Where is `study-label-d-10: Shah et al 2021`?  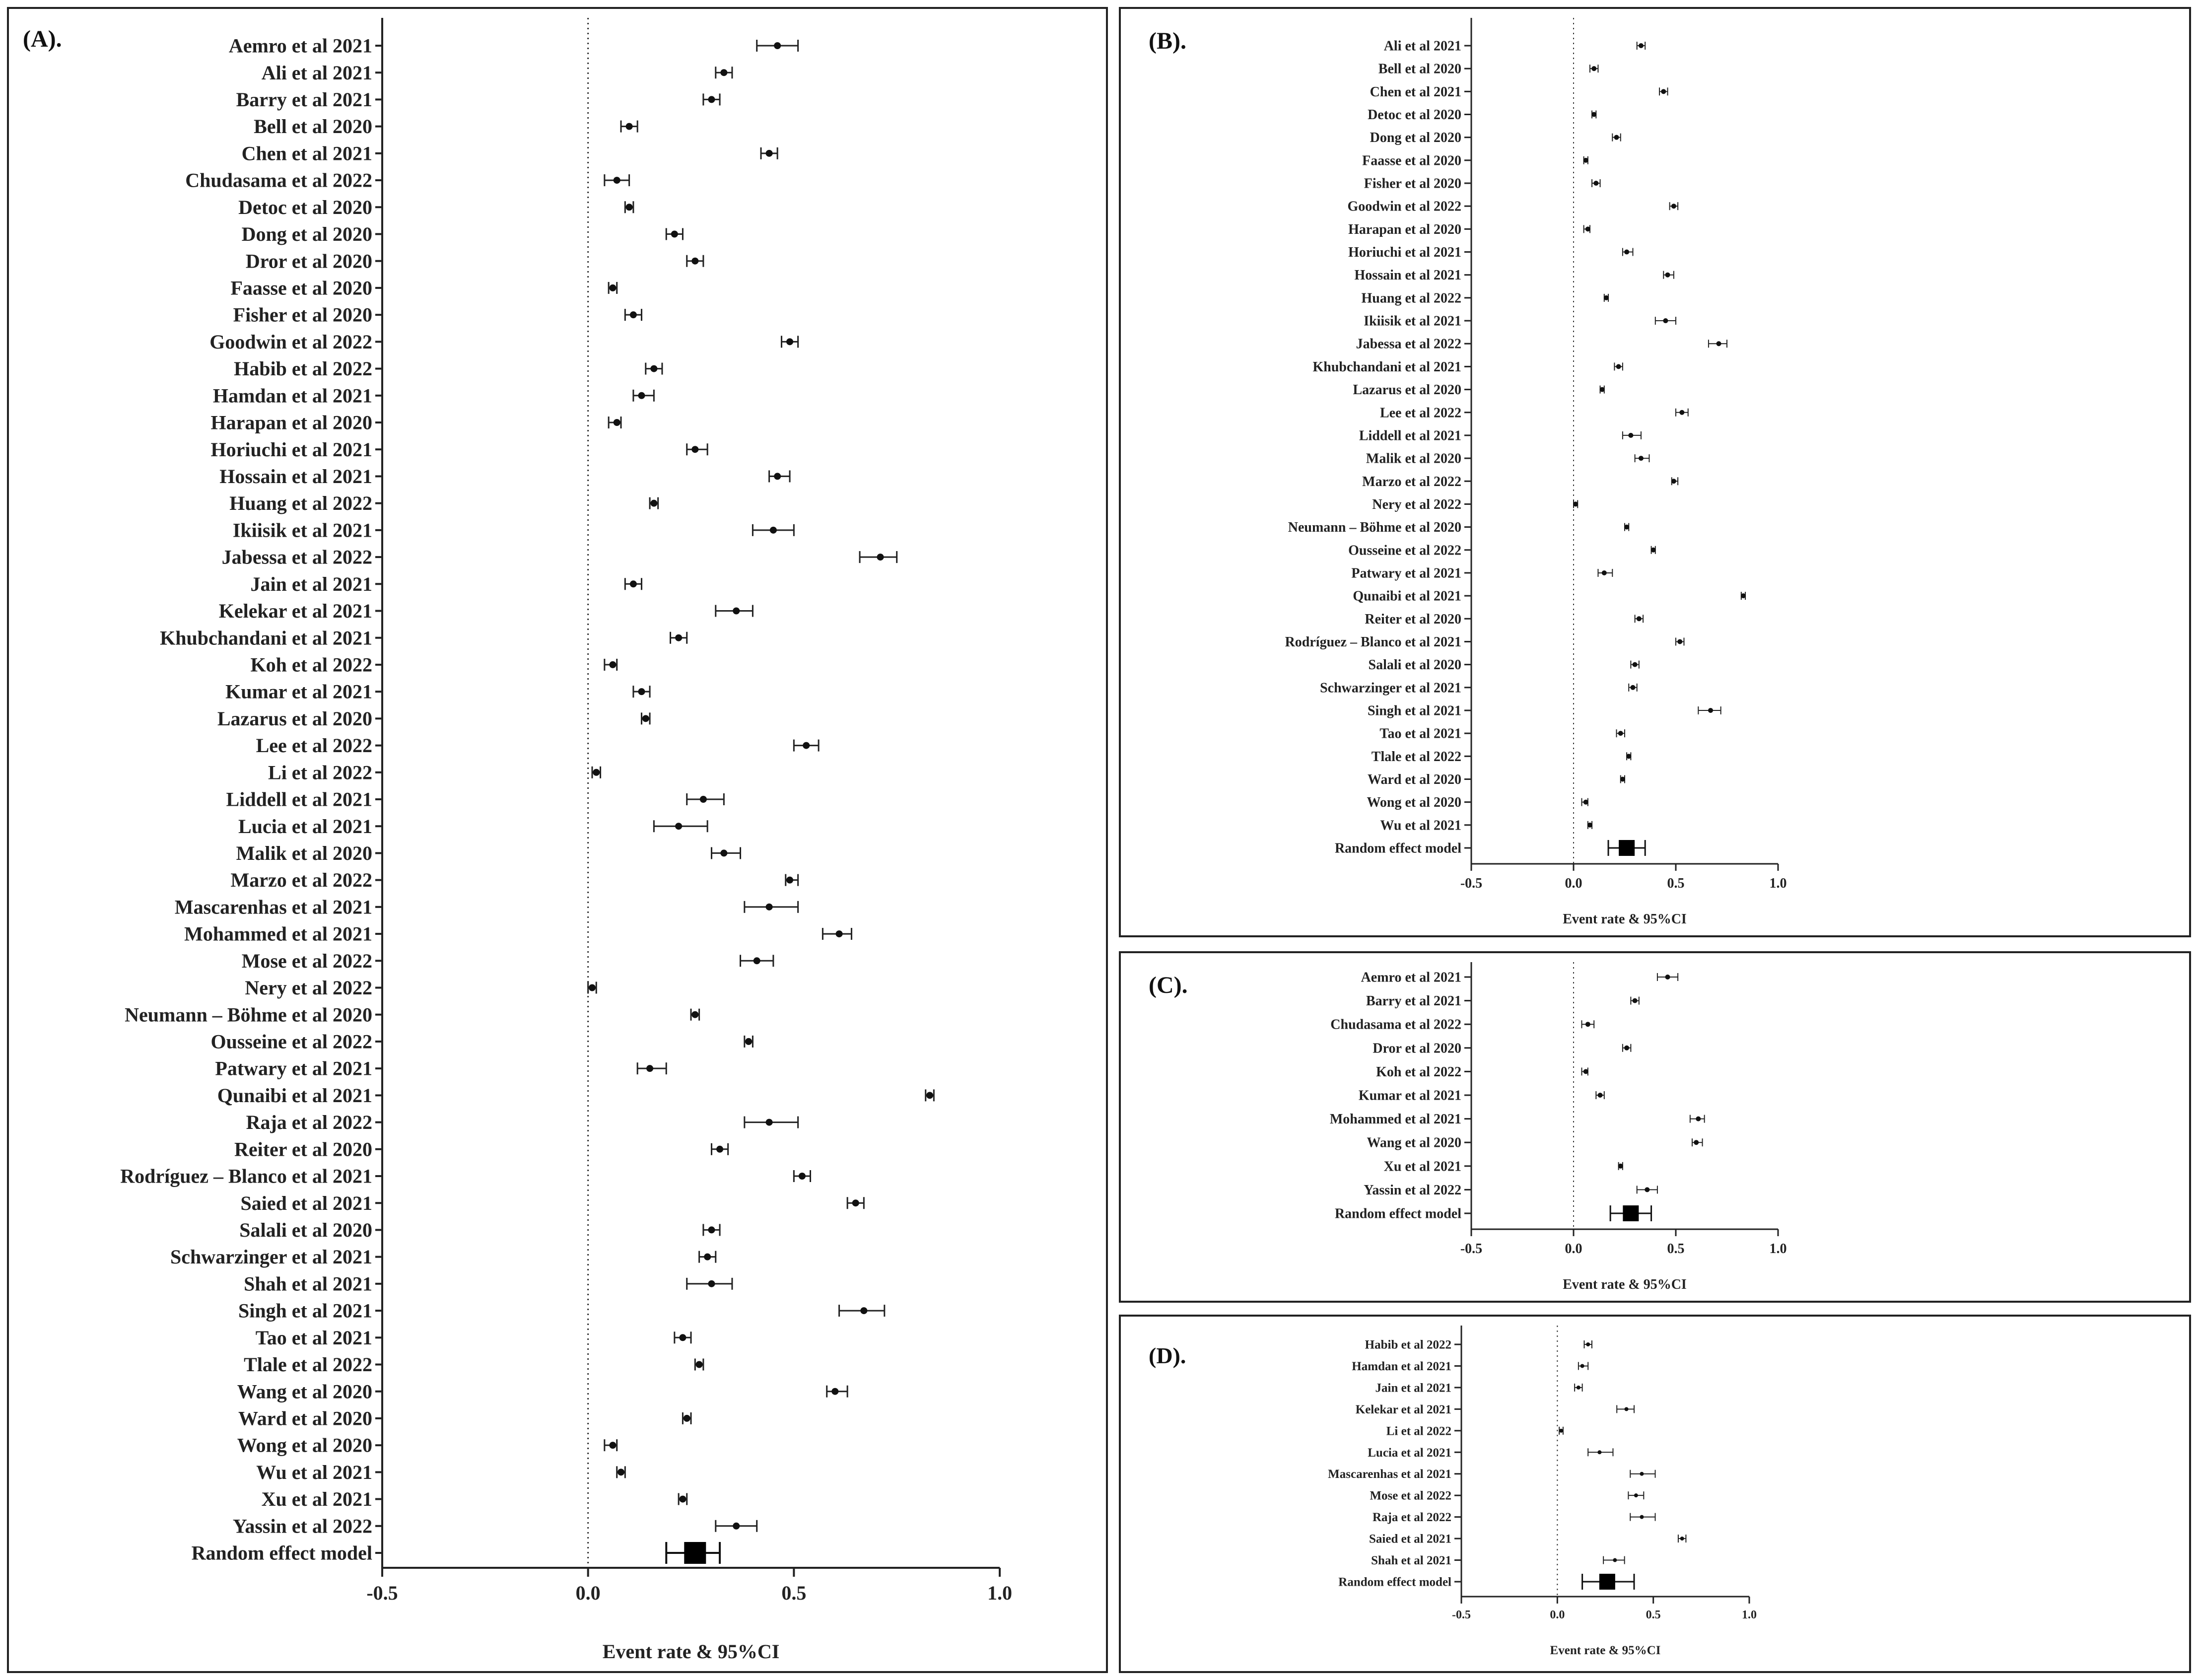
study-label-d-10: Shah et al 2021 is located at coordinates (1411, 1560).